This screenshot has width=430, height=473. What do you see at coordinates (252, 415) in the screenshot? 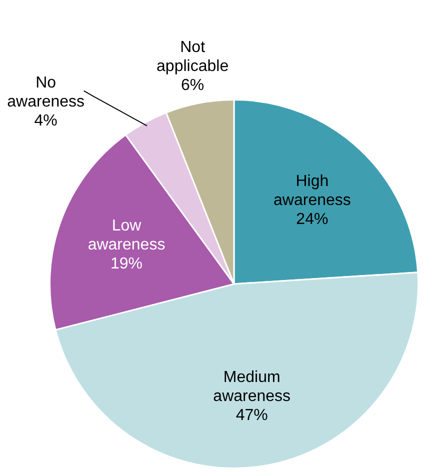
I see `data-label: 47%` at bounding box center [252, 415].